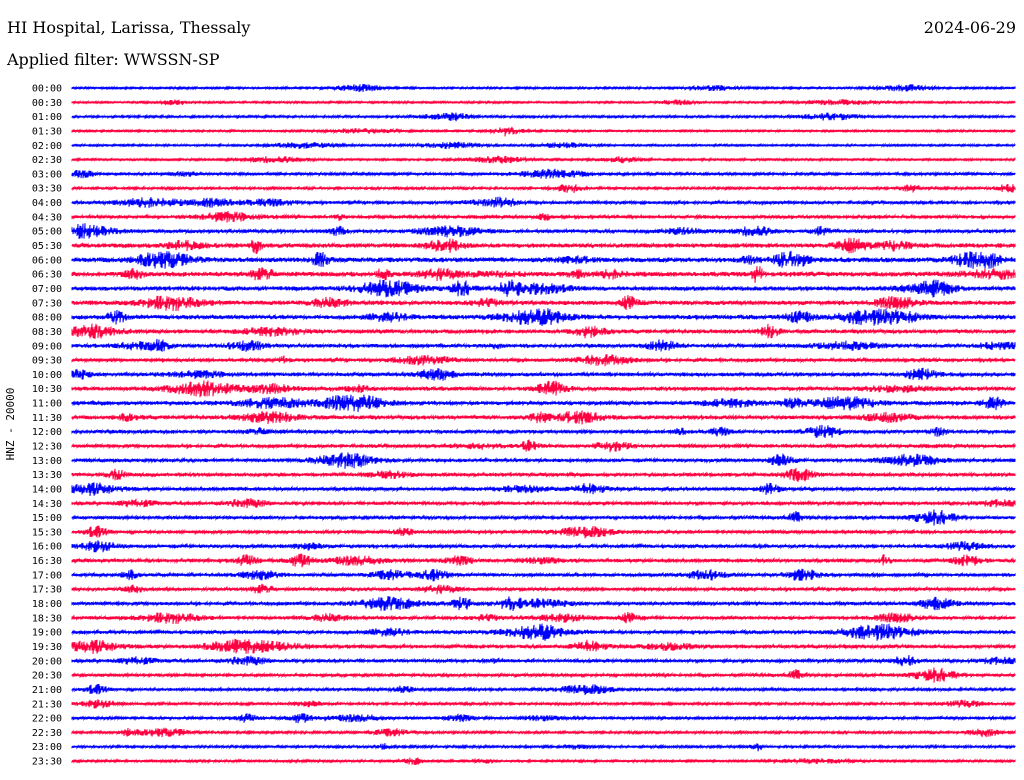 This screenshot has height=780, width=1024. I want to click on row-label: 04:30, so click(47, 217).